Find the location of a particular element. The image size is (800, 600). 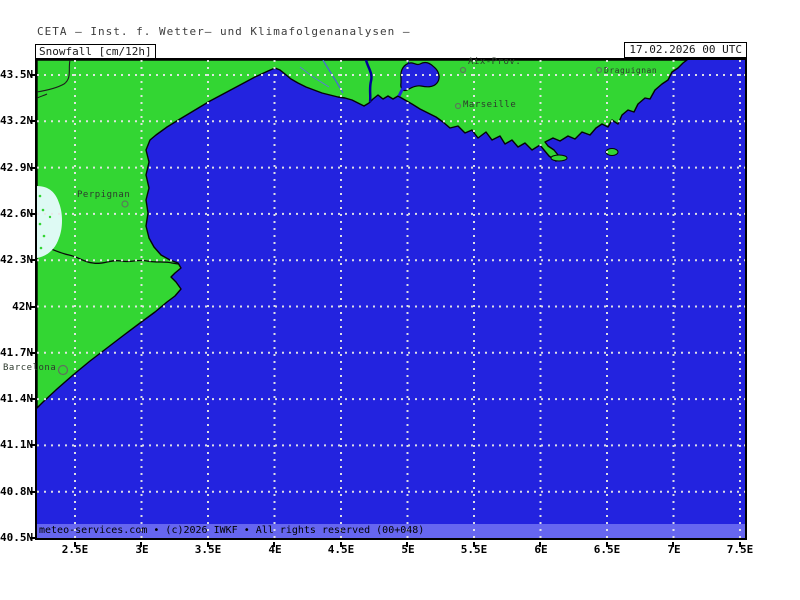

lat-tick-label: 42.3N is located at coordinates (17, 259).